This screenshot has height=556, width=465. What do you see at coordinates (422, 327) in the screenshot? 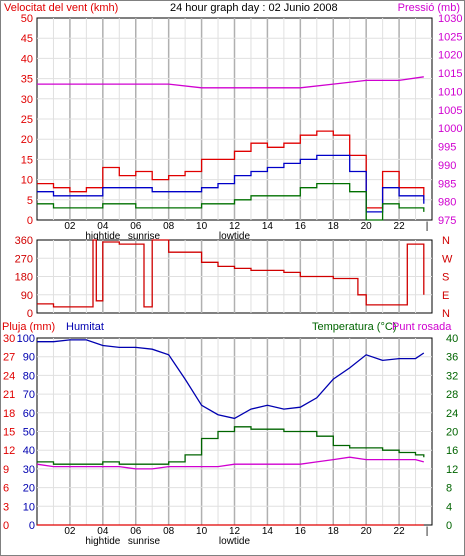
I see `dewpoint-axis-title: Punt rosada` at bounding box center [422, 327].